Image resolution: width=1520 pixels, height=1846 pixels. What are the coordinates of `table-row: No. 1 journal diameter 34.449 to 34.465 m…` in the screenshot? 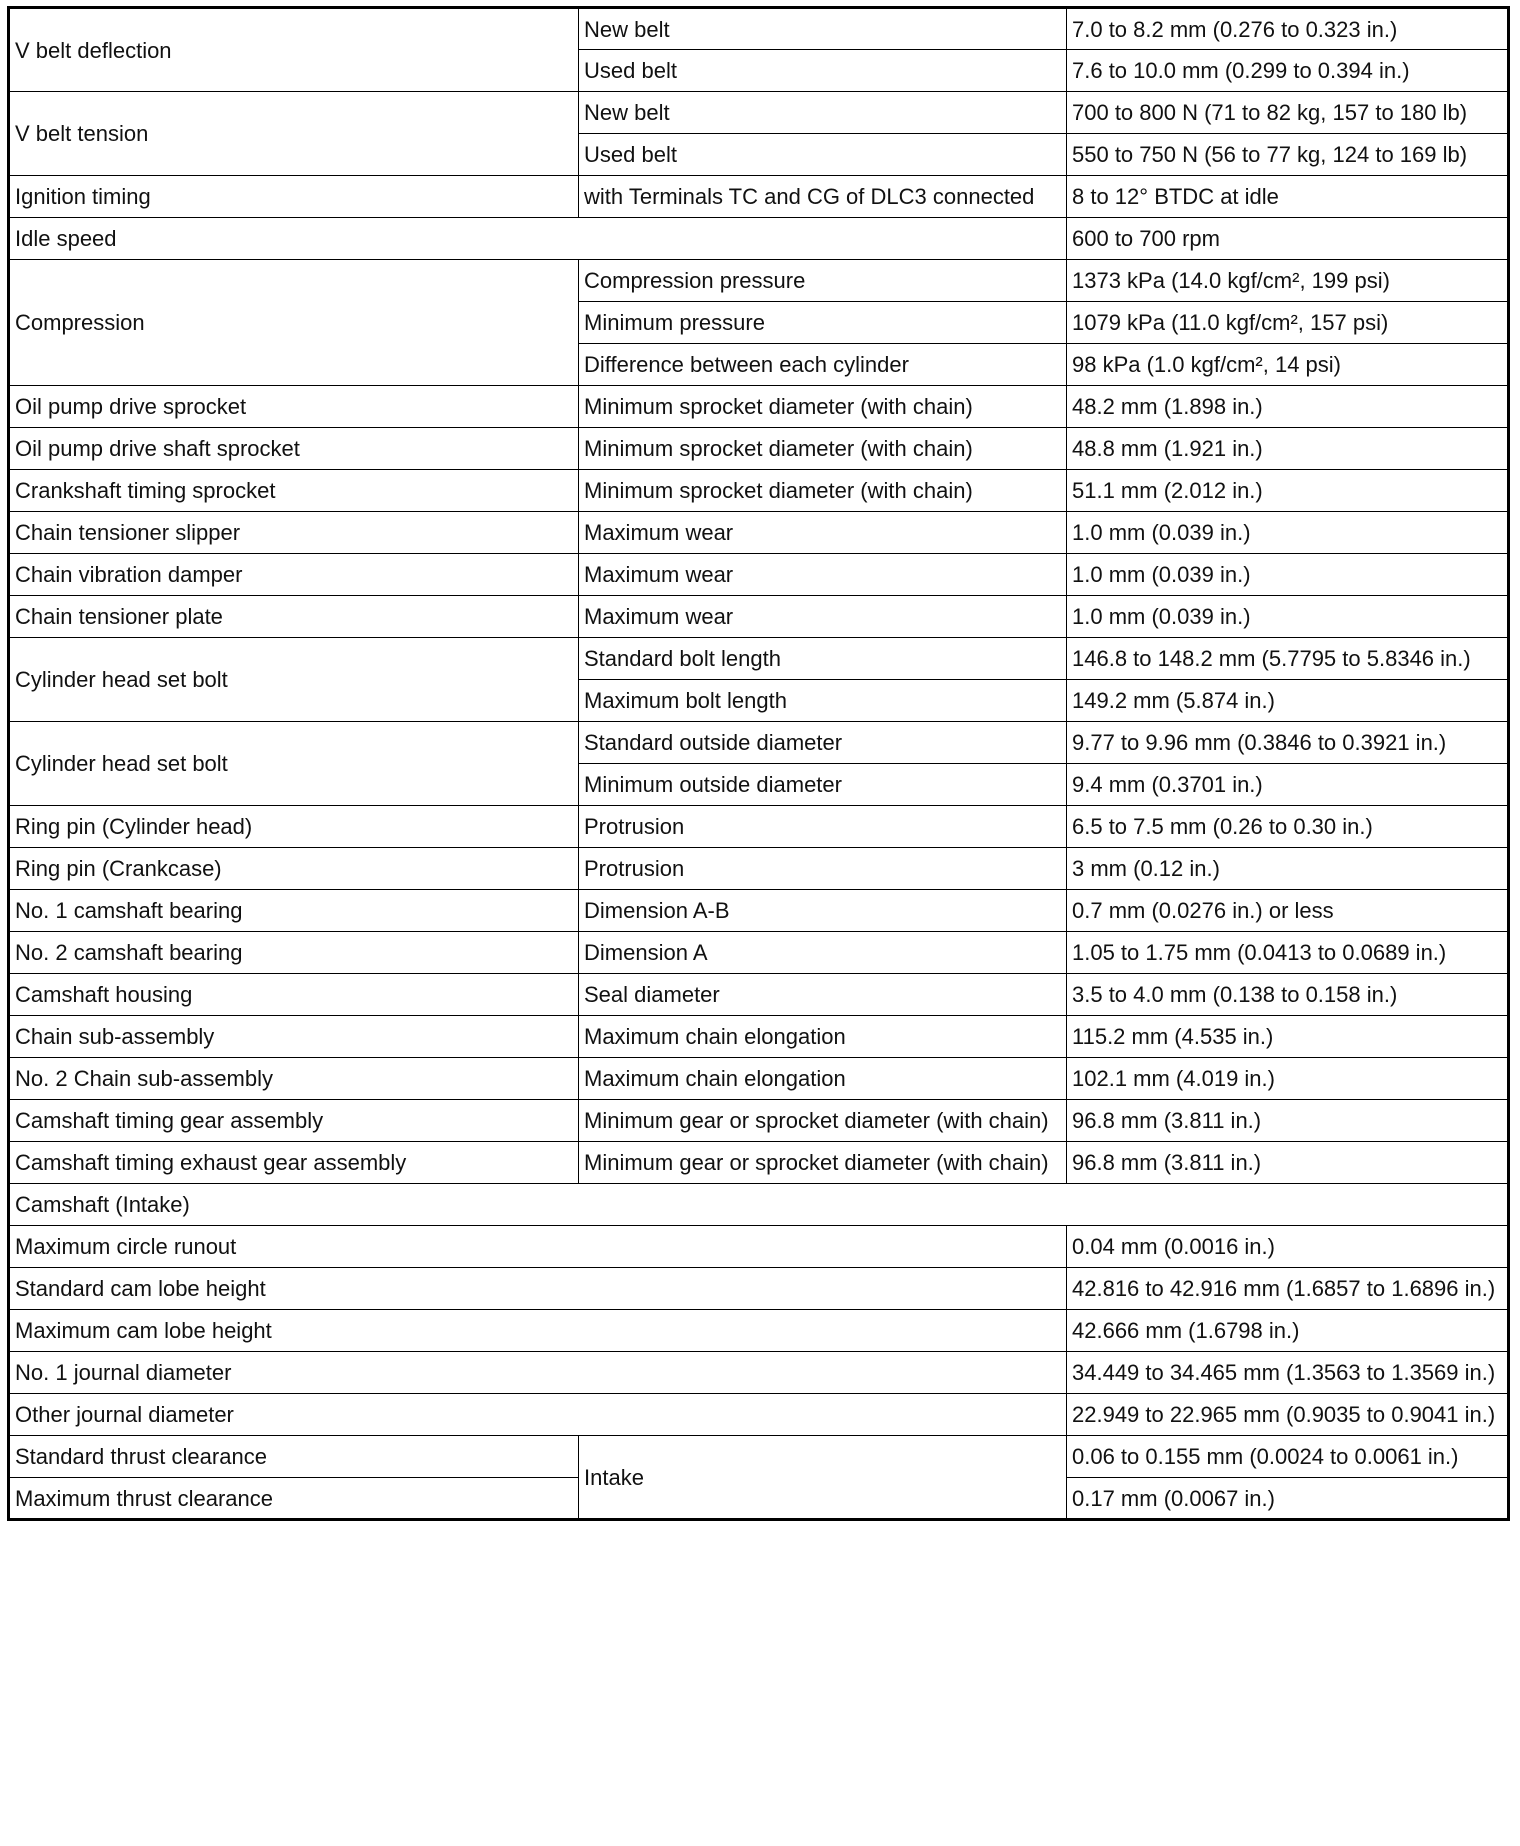 It's located at (758, 1372).